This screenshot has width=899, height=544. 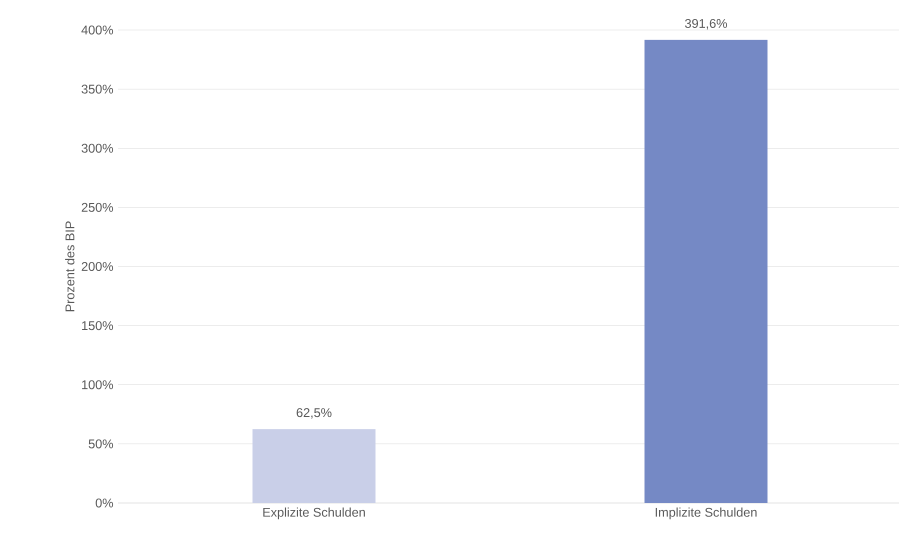 What do you see at coordinates (97, 30) in the screenshot?
I see `y-tick-label: 400%` at bounding box center [97, 30].